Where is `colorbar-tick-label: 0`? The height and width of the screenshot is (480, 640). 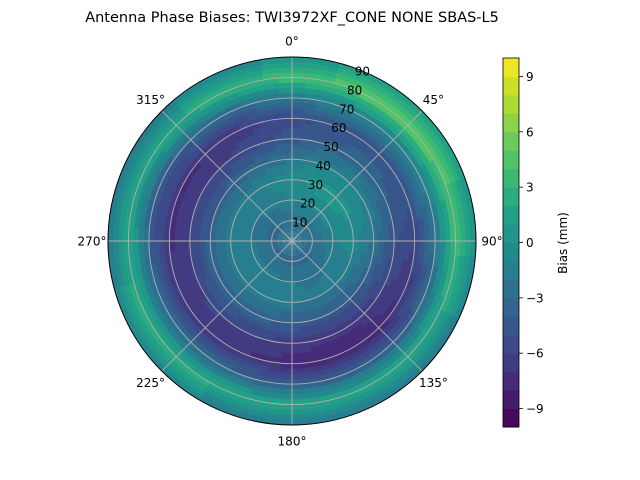
colorbar-tick-label: 0 is located at coordinates (530, 243).